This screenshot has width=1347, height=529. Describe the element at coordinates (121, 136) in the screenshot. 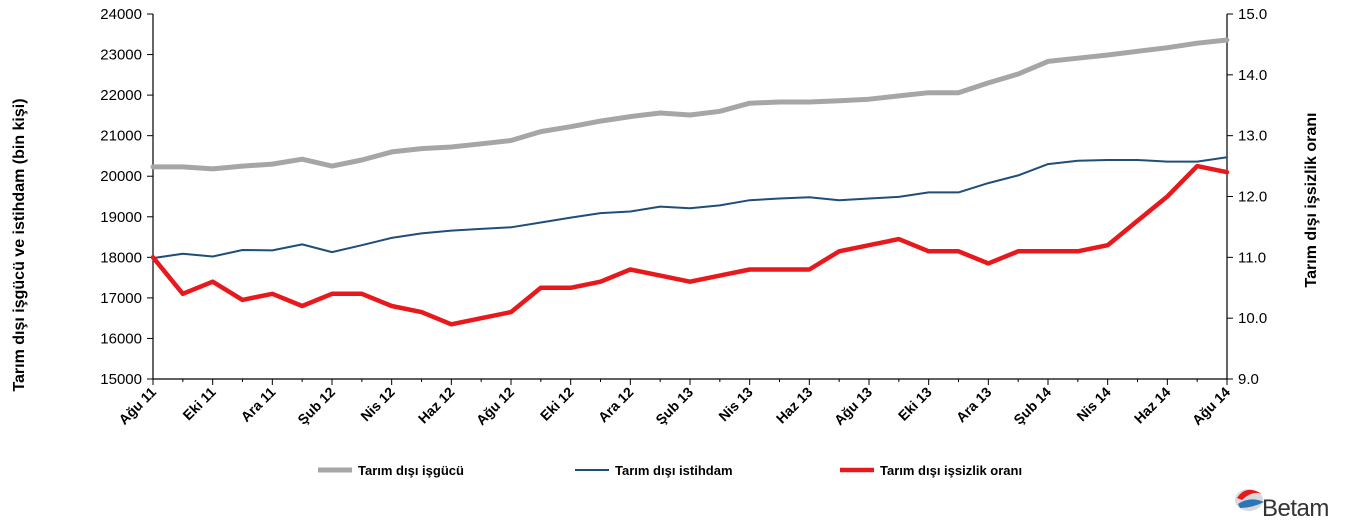

I see `y-left-tick-label: 21000` at that location.